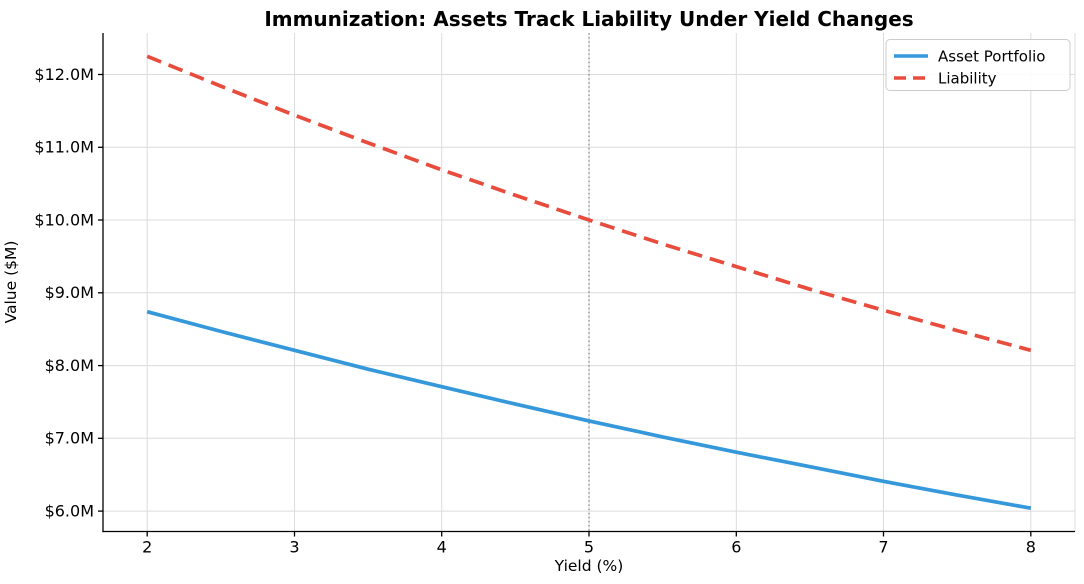  Describe the element at coordinates (147, 547) in the screenshot. I see `x-tick-label: 2` at that location.